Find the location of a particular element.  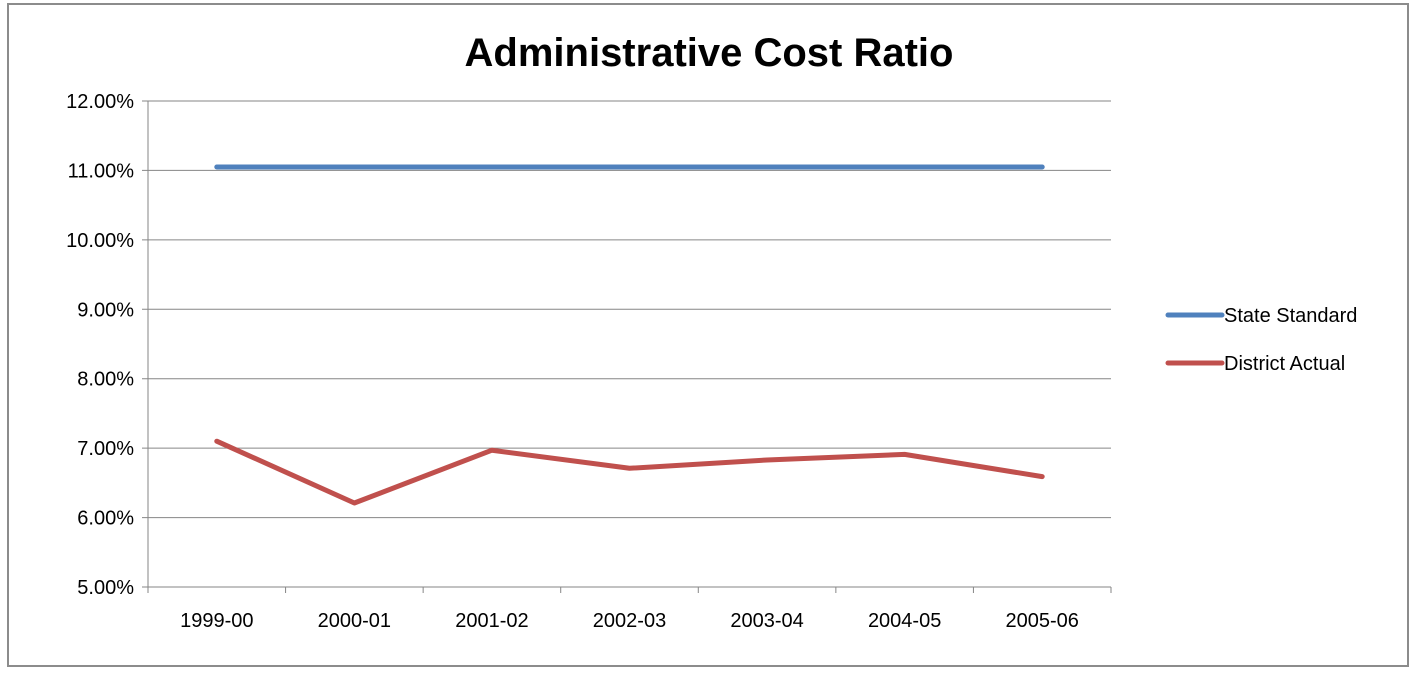

series-line-district-actual is located at coordinates (629, 472).